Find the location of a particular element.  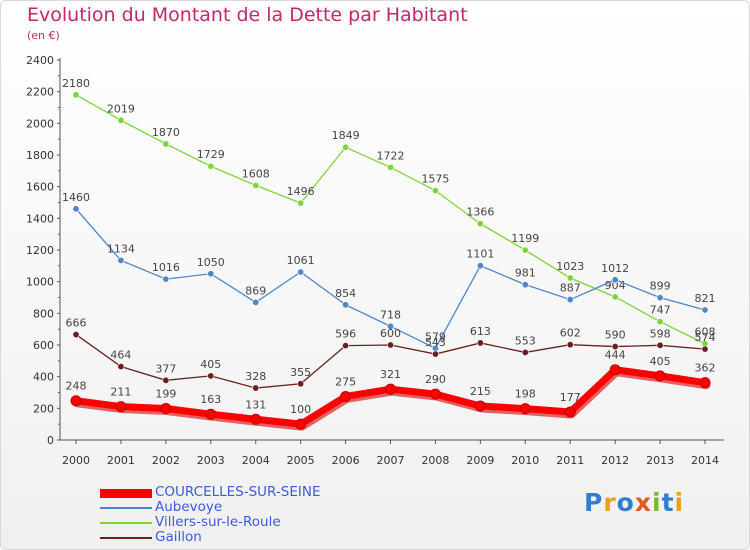

y-tick-label: 800 is located at coordinates (43, 313).